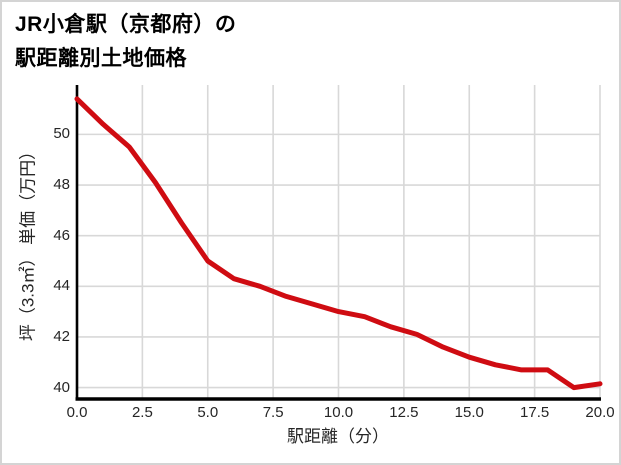 The image size is (621, 465). What do you see at coordinates (61, 185) in the screenshot?
I see `y-tick-label: 48` at bounding box center [61, 185].